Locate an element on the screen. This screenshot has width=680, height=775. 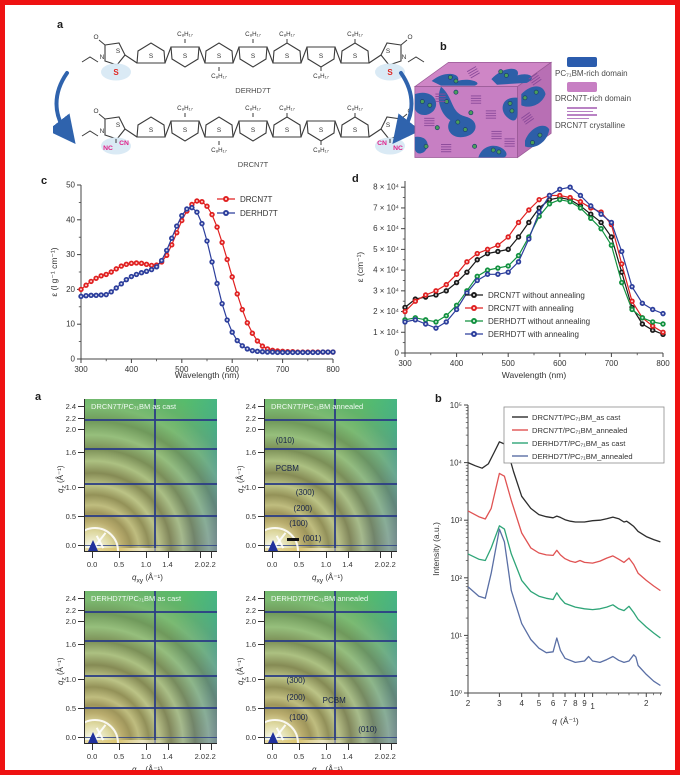
text-label: DERHD7T/PC₇₁BM_as cast is located at coordinates (579, 443).